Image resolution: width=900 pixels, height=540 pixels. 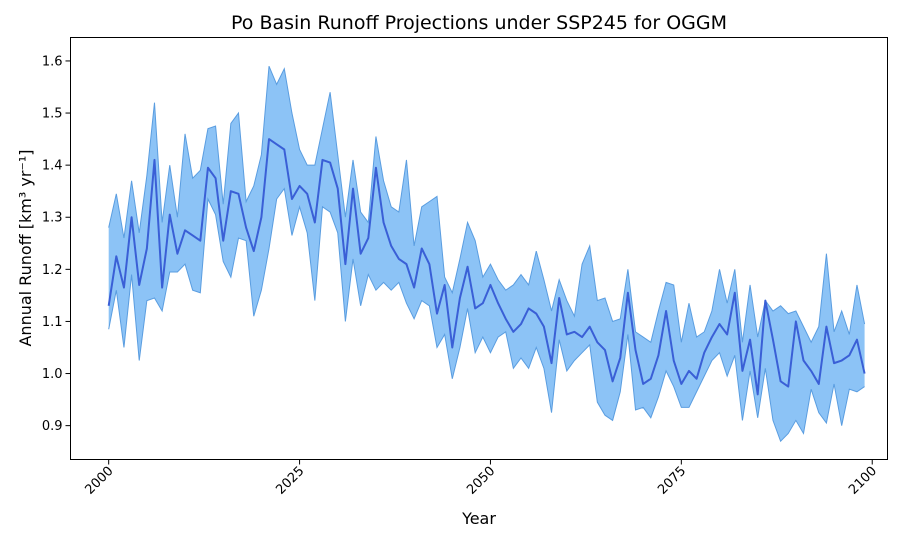 I want to click on y-tick-label: 1.5, so click(x=52, y=114).